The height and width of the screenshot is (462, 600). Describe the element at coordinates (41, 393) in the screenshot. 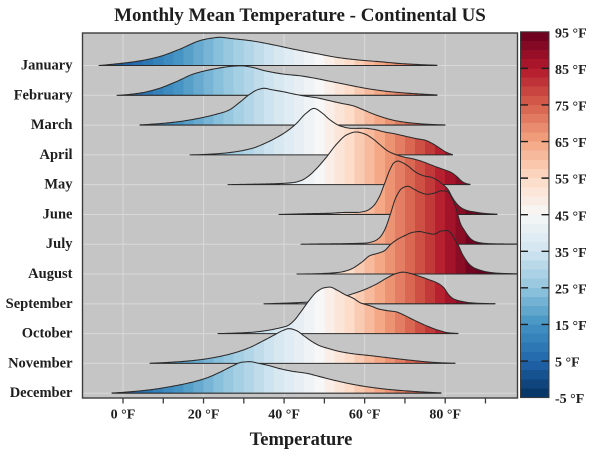

I see `svg-text: December` at that location.